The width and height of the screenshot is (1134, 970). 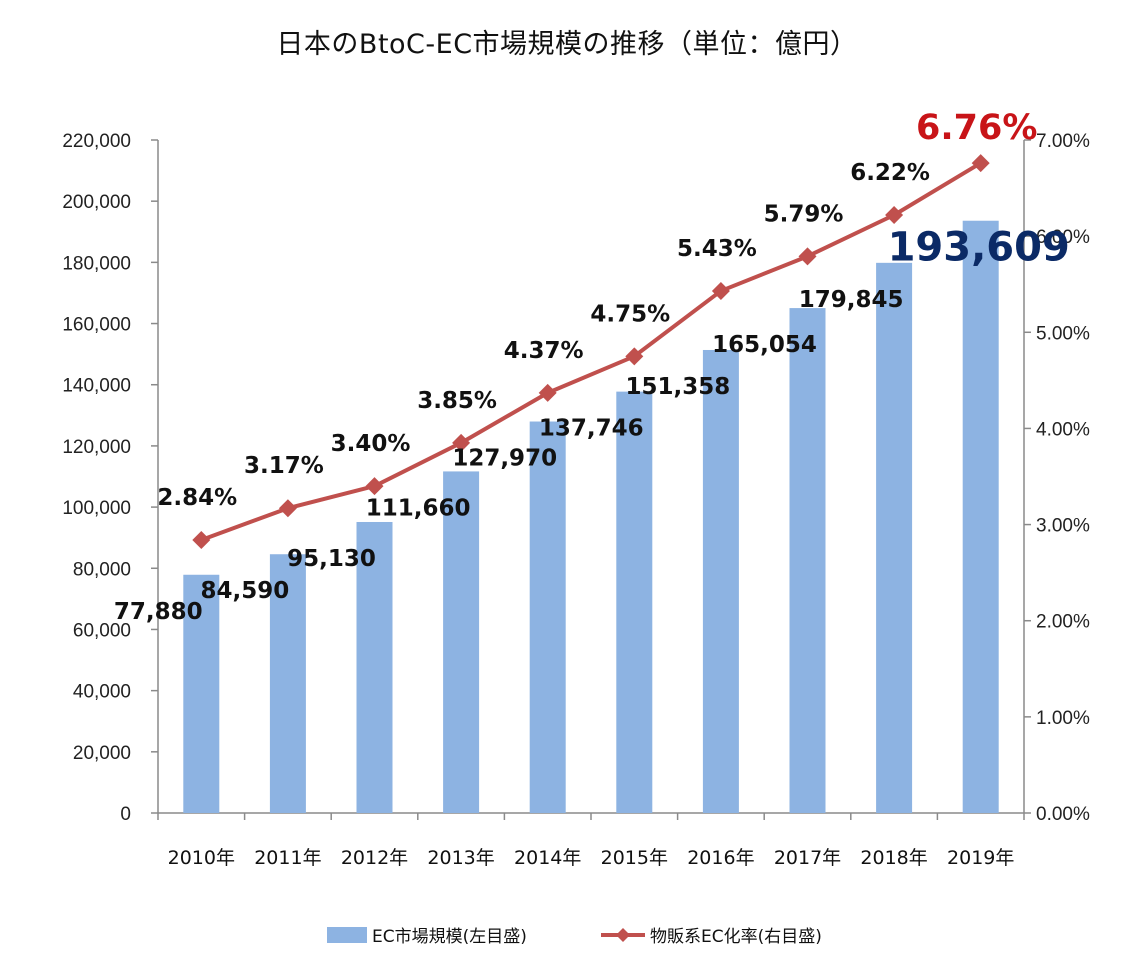 I want to click on bar-value-label: 95,130, so click(x=331, y=559).